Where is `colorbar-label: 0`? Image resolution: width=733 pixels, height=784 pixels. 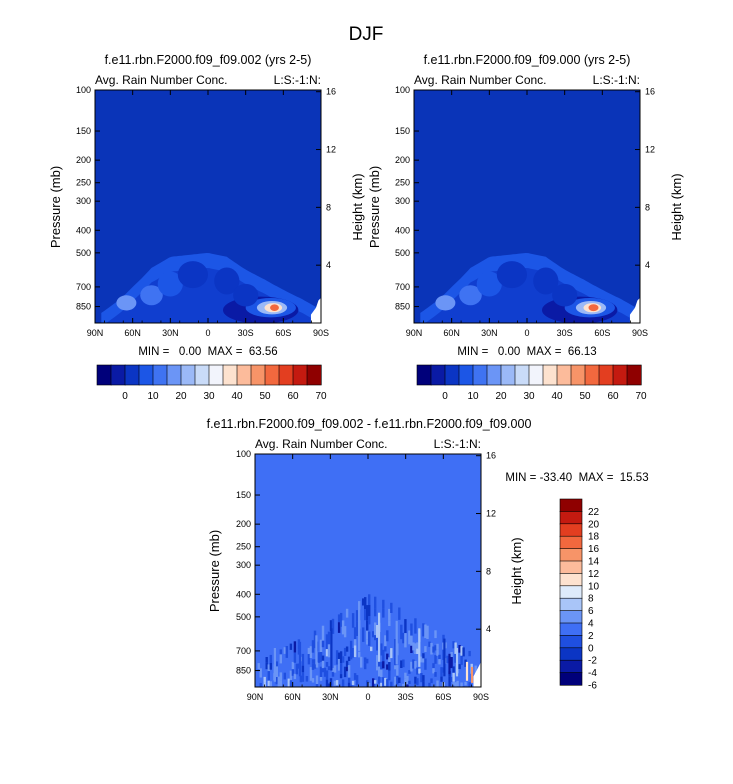
colorbar-label: 0 is located at coordinates (125, 396).